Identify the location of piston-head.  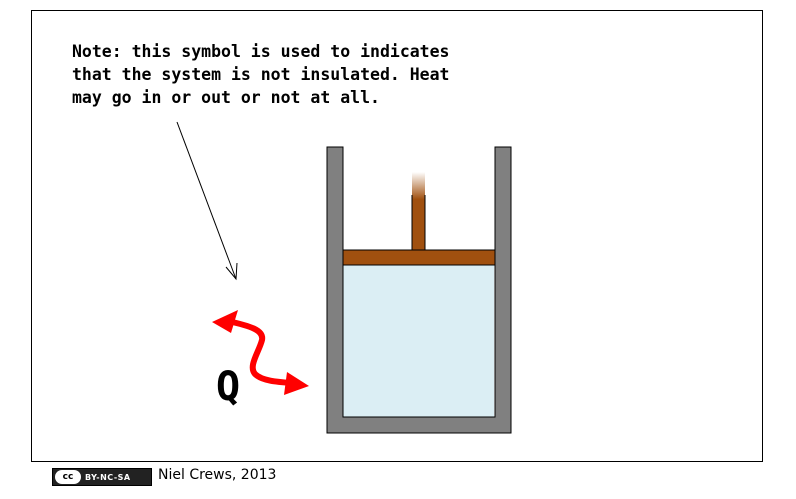
(419, 257).